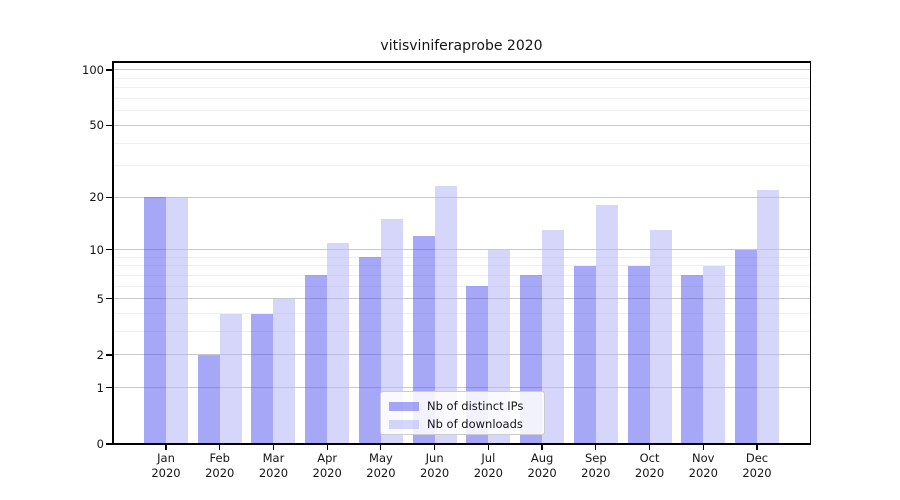 The image size is (900, 500). I want to click on x-tick-mark-mar, so click(273, 447).